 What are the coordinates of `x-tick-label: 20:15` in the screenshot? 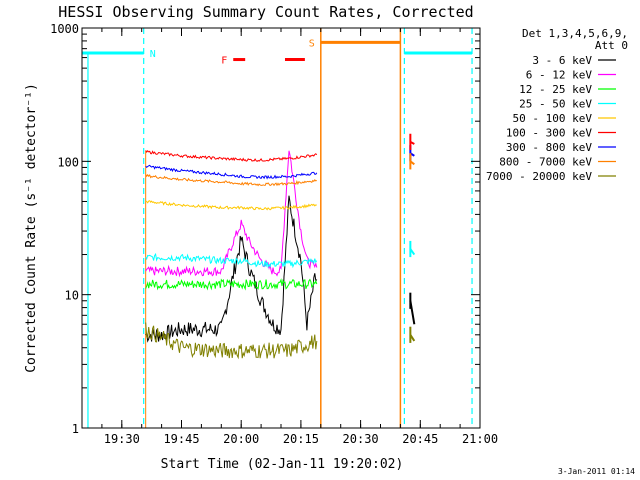 It's located at (301, 439).